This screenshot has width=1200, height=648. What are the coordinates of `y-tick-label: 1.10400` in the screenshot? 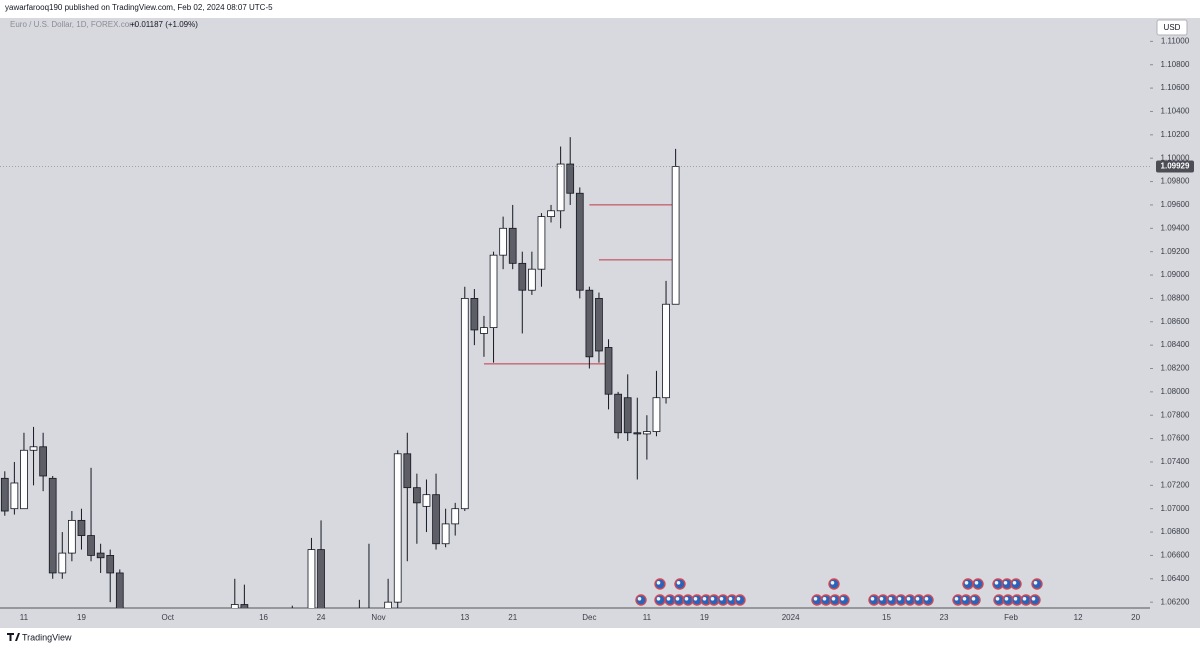 It's located at (1175, 111).